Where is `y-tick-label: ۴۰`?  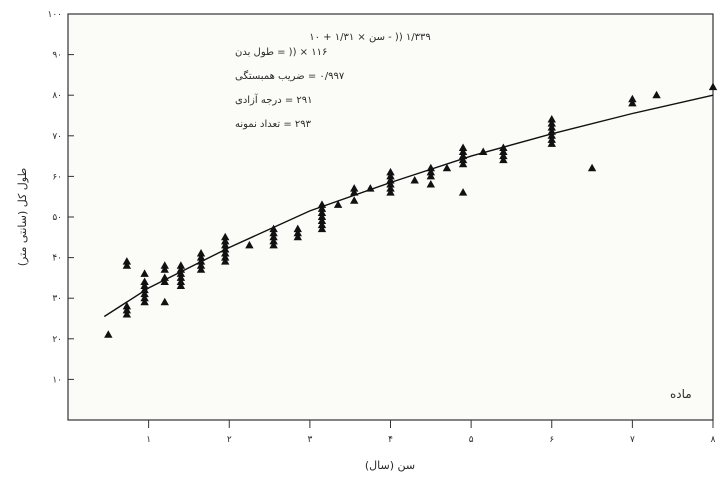
y-tick-label: ۴۰ is located at coordinates (57, 259).